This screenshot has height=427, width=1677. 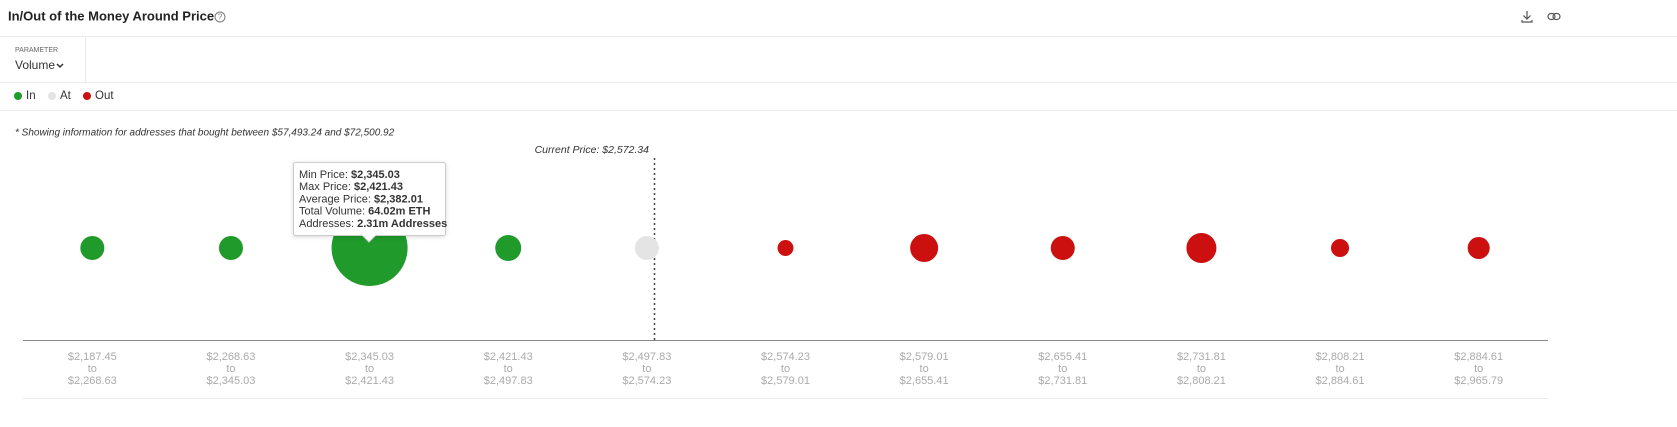 What do you see at coordinates (1201, 381) in the screenshot?
I see `range-to: $2,808.21` at bounding box center [1201, 381].